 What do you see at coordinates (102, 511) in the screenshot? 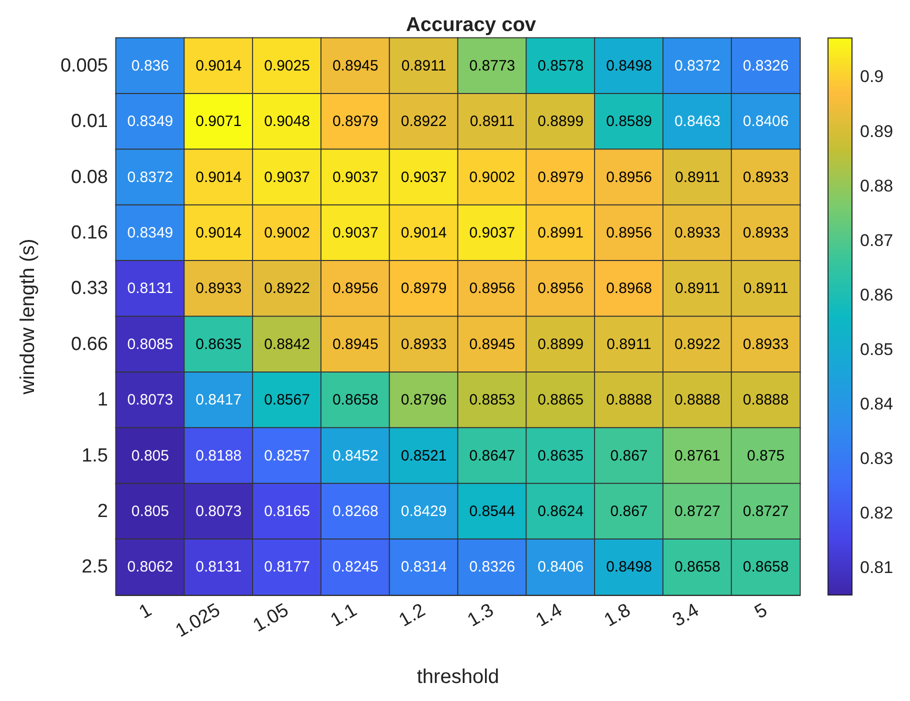
I see `y-tick-label: 2` at bounding box center [102, 511].